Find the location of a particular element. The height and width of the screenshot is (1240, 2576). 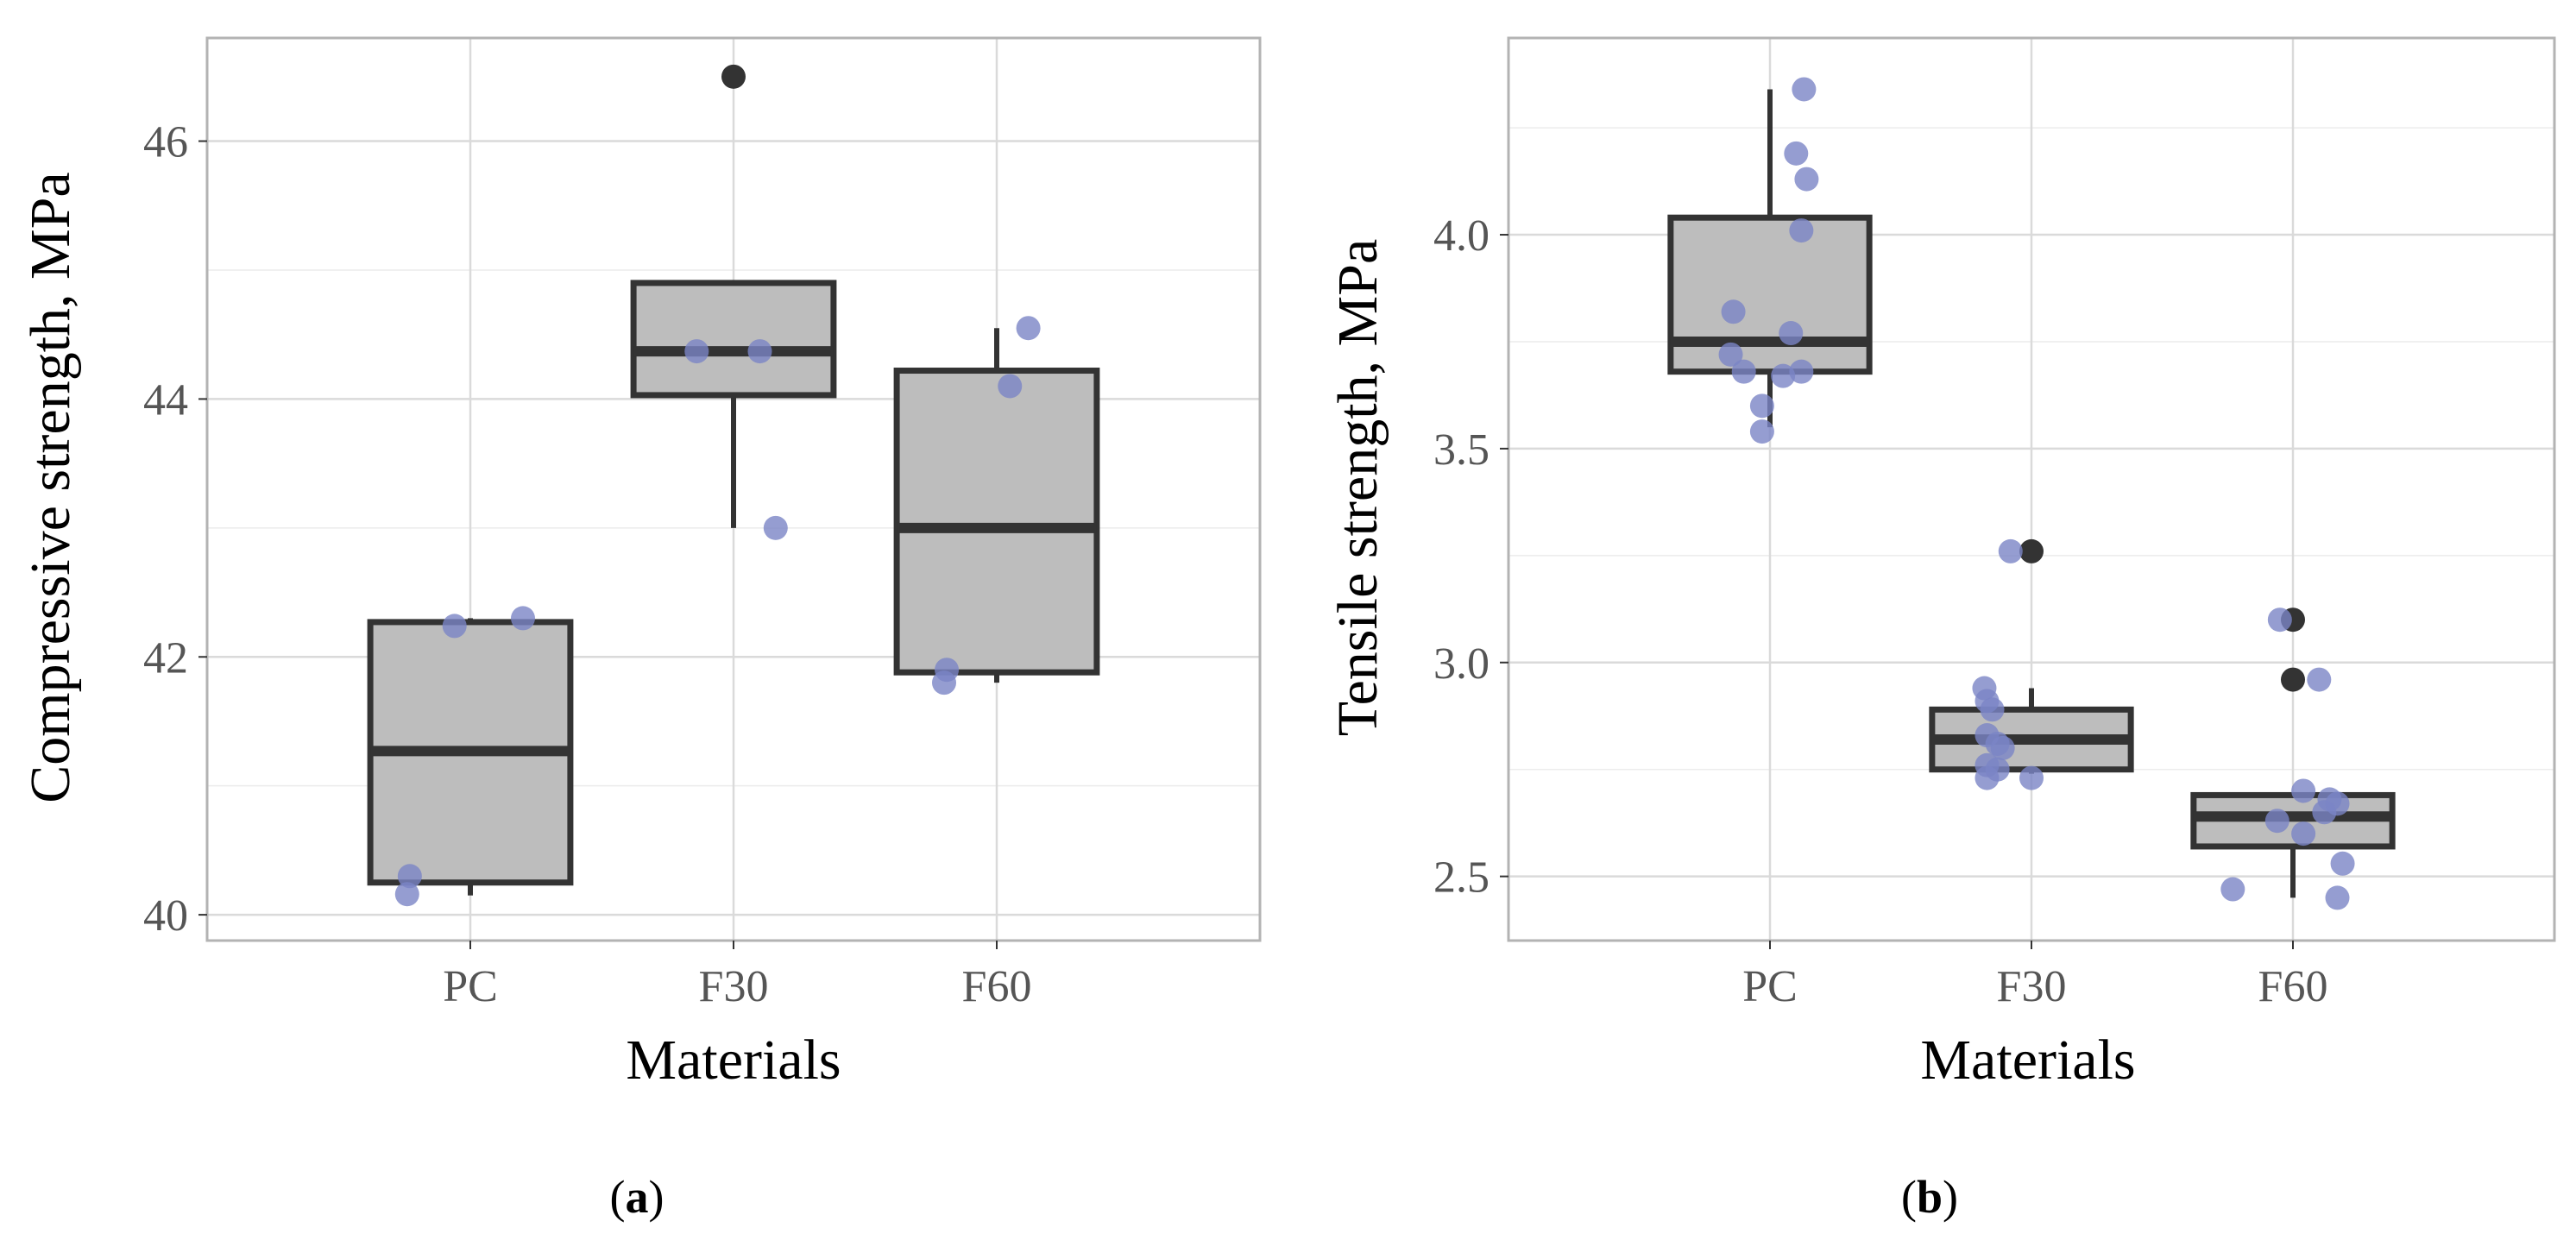

y-tick-label: 3.5 is located at coordinates (1461, 450).